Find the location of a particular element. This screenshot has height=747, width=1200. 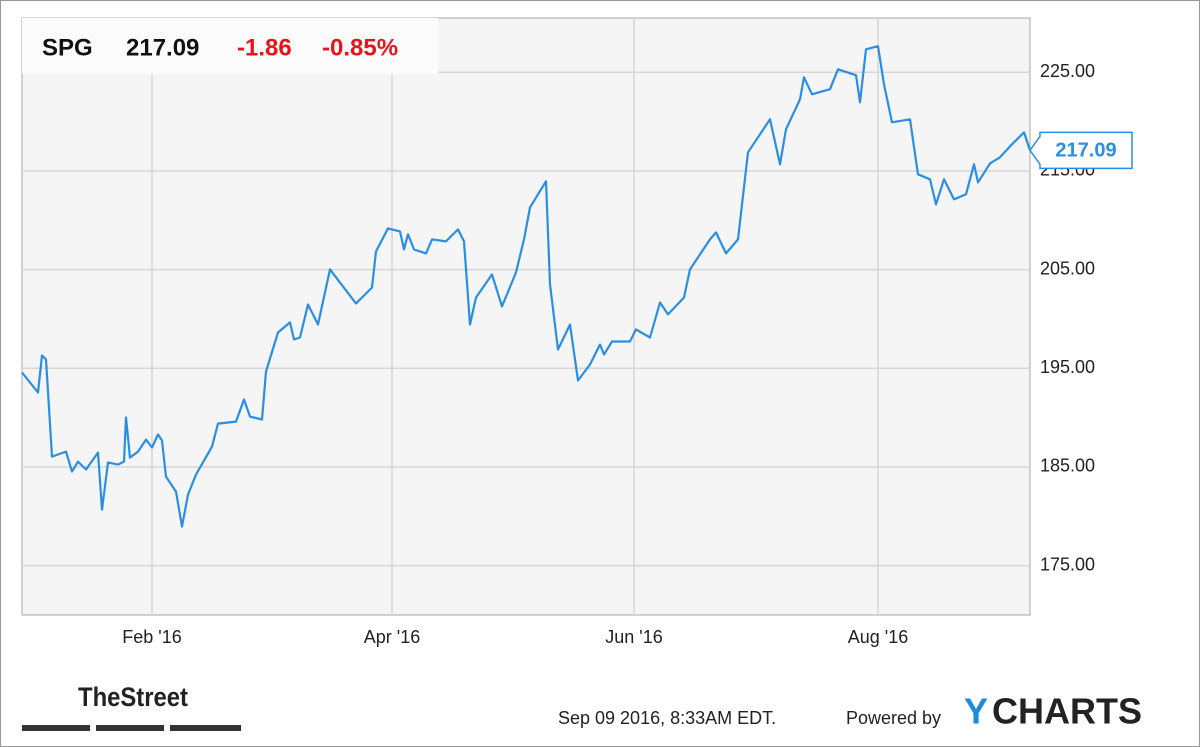

last-value-box is located at coordinates (1081, 150).